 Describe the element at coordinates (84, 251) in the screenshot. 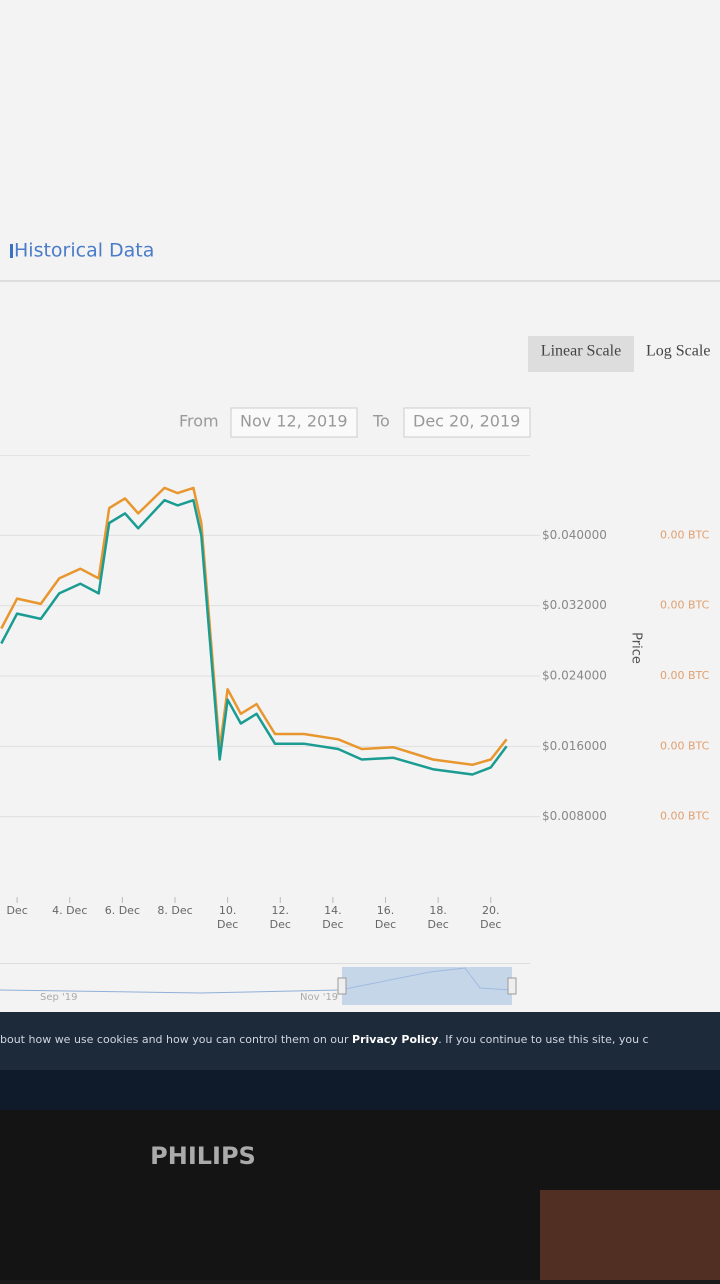

I see `section-title: Historical Data` at that location.